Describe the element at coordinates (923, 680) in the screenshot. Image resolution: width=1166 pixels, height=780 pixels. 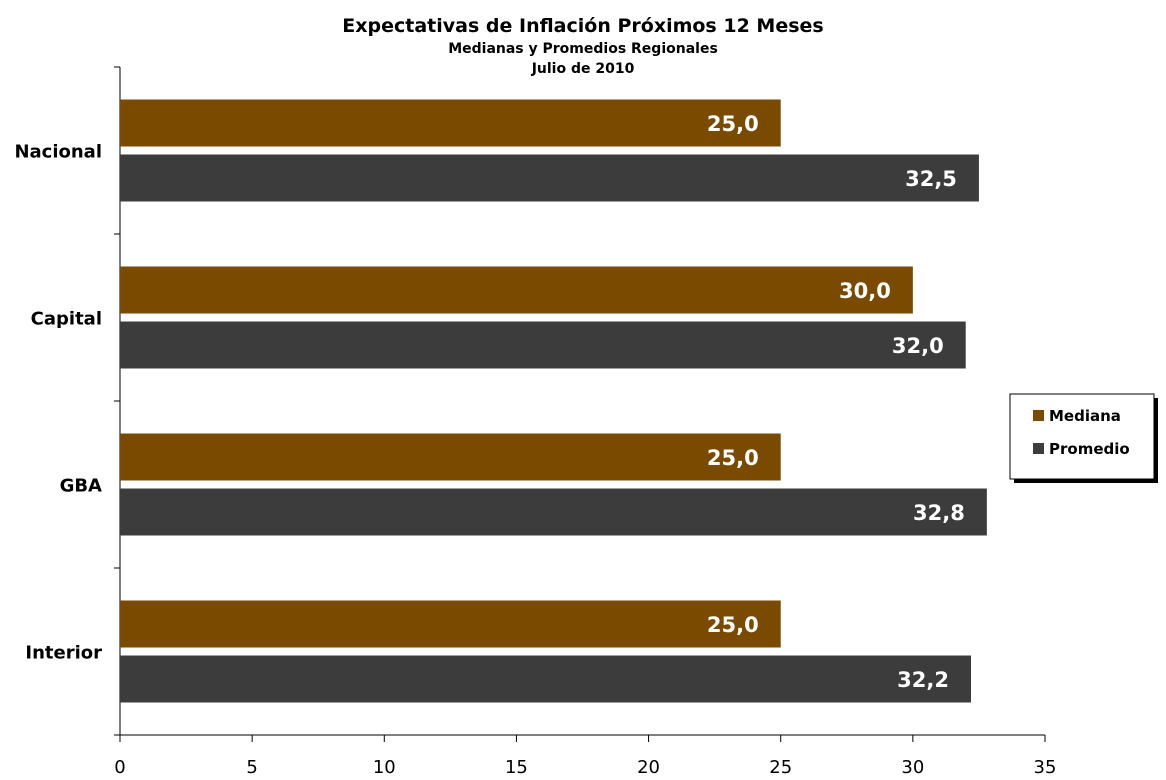
I see `data-label: 32,2` at that location.